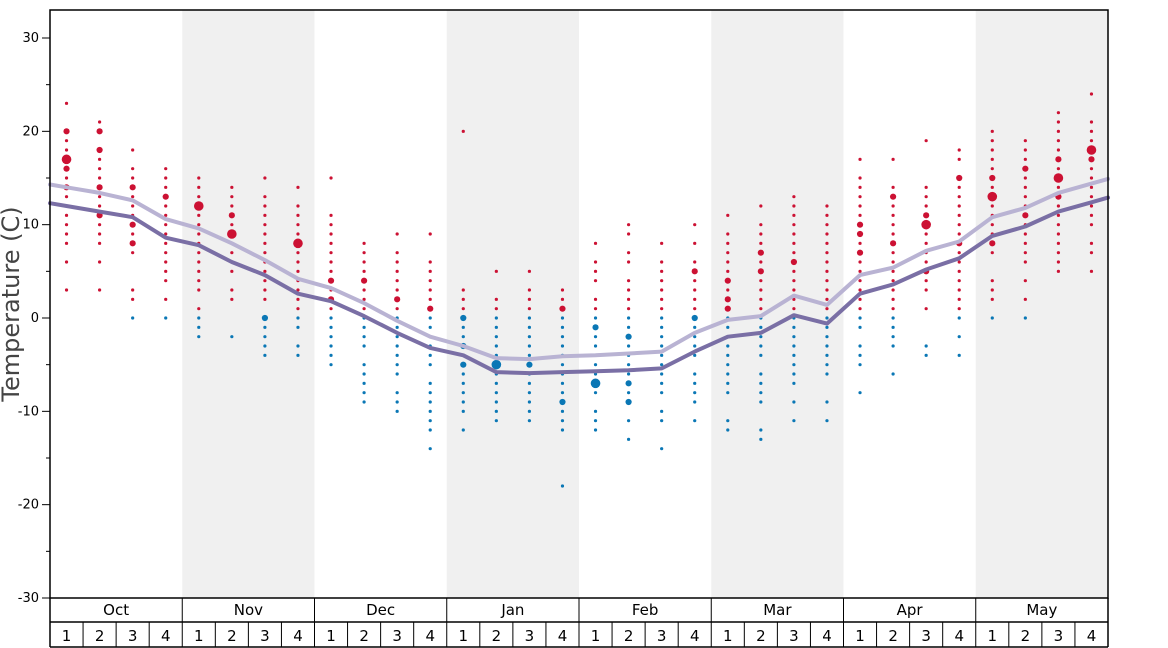  What do you see at coordinates (30, 225) in the screenshot?
I see `y-tick-label: 10` at bounding box center [30, 225].